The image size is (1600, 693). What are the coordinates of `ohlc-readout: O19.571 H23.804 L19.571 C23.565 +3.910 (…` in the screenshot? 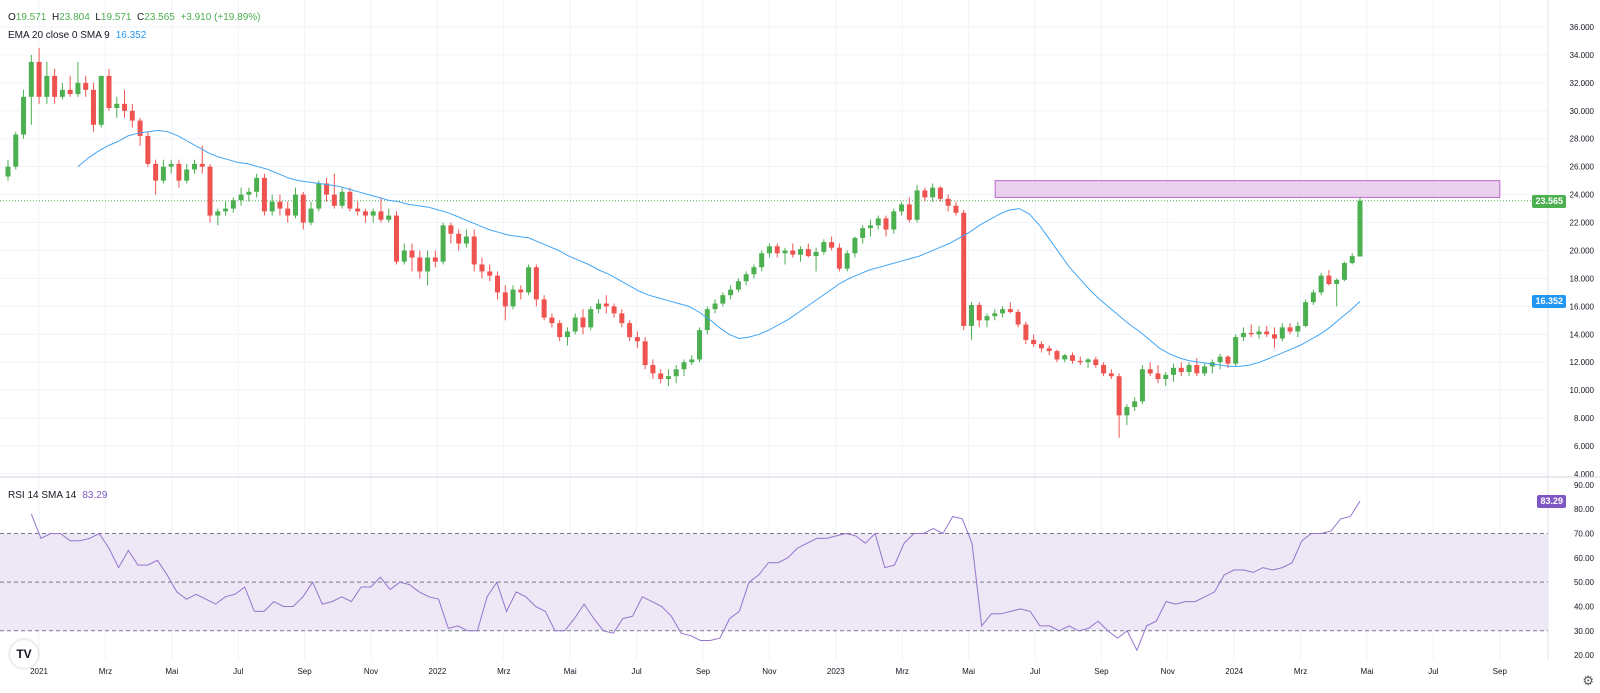 It's located at (134, 17).